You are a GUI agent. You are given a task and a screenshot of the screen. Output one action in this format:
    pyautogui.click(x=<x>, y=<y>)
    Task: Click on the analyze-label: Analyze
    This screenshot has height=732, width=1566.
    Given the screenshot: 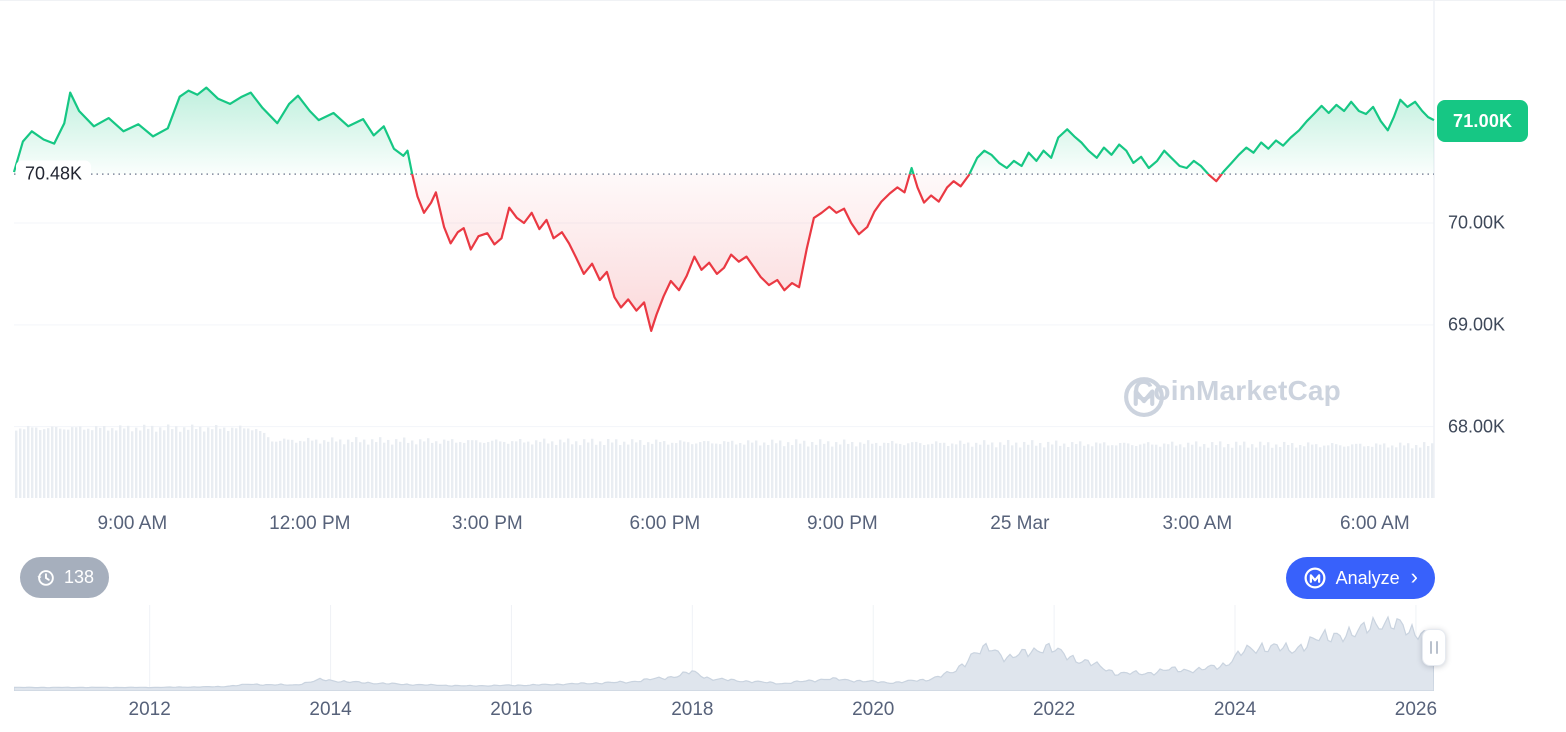 What is the action you would take?
    pyautogui.click(x=1367, y=577)
    